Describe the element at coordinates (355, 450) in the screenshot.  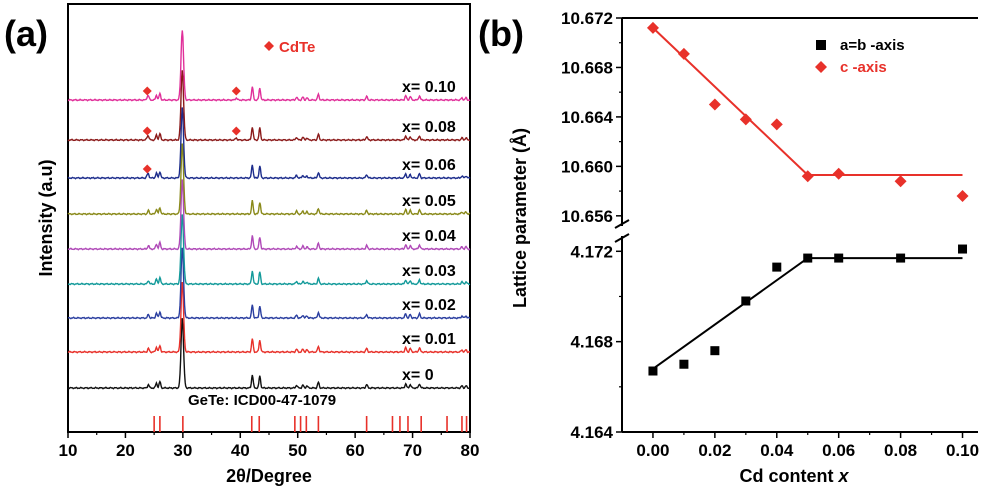
I see `x-tick-label: 60` at that location.